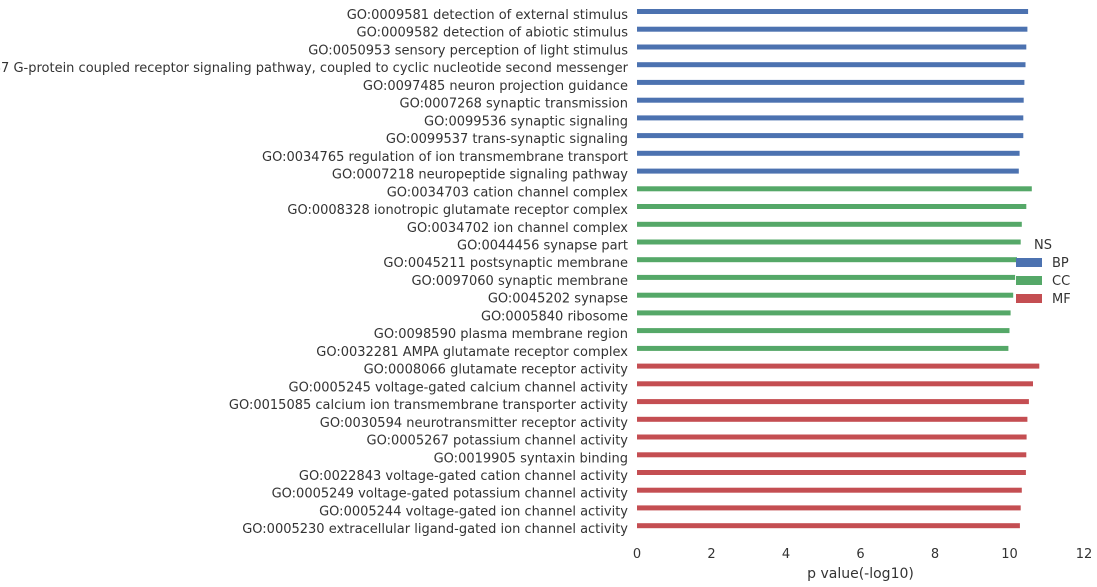  I want to click on category-label: GO:0097485 neuron projection guidance, so click(495, 86).